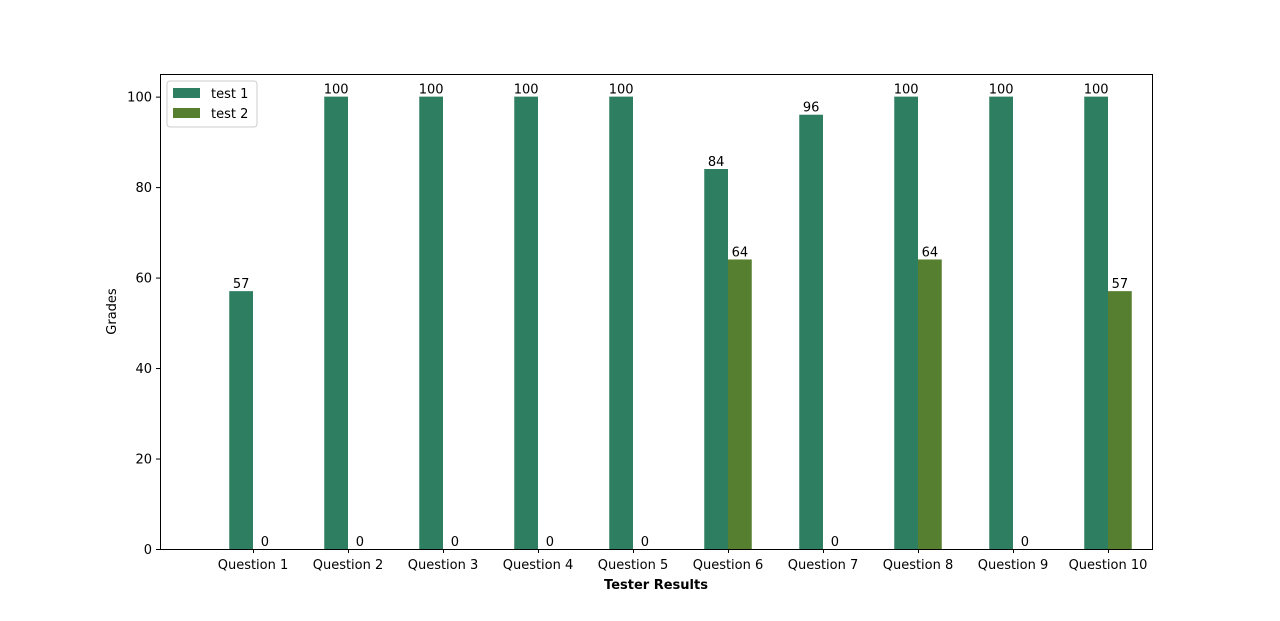 This screenshot has width=1280, height=621. What do you see at coordinates (728, 565) in the screenshot?
I see `x-tick-label-6: Question 6` at bounding box center [728, 565].